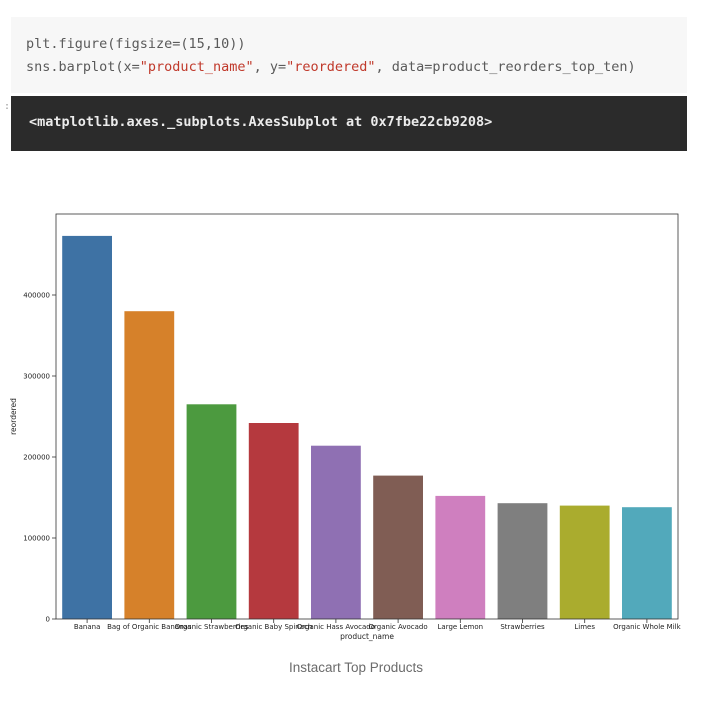  What do you see at coordinates (149, 627) in the screenshot?
I see `x-tick-label: Bag of Organic Bananas` at bounding box center [149, 627].